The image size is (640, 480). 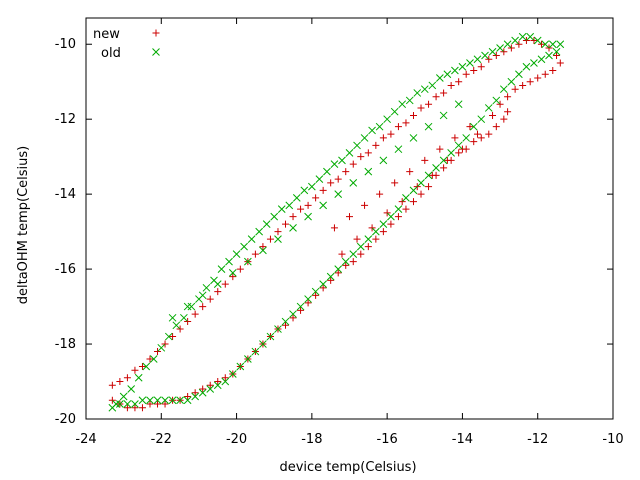 I want to click on legend-marker-old, so click(x=156, y=52).